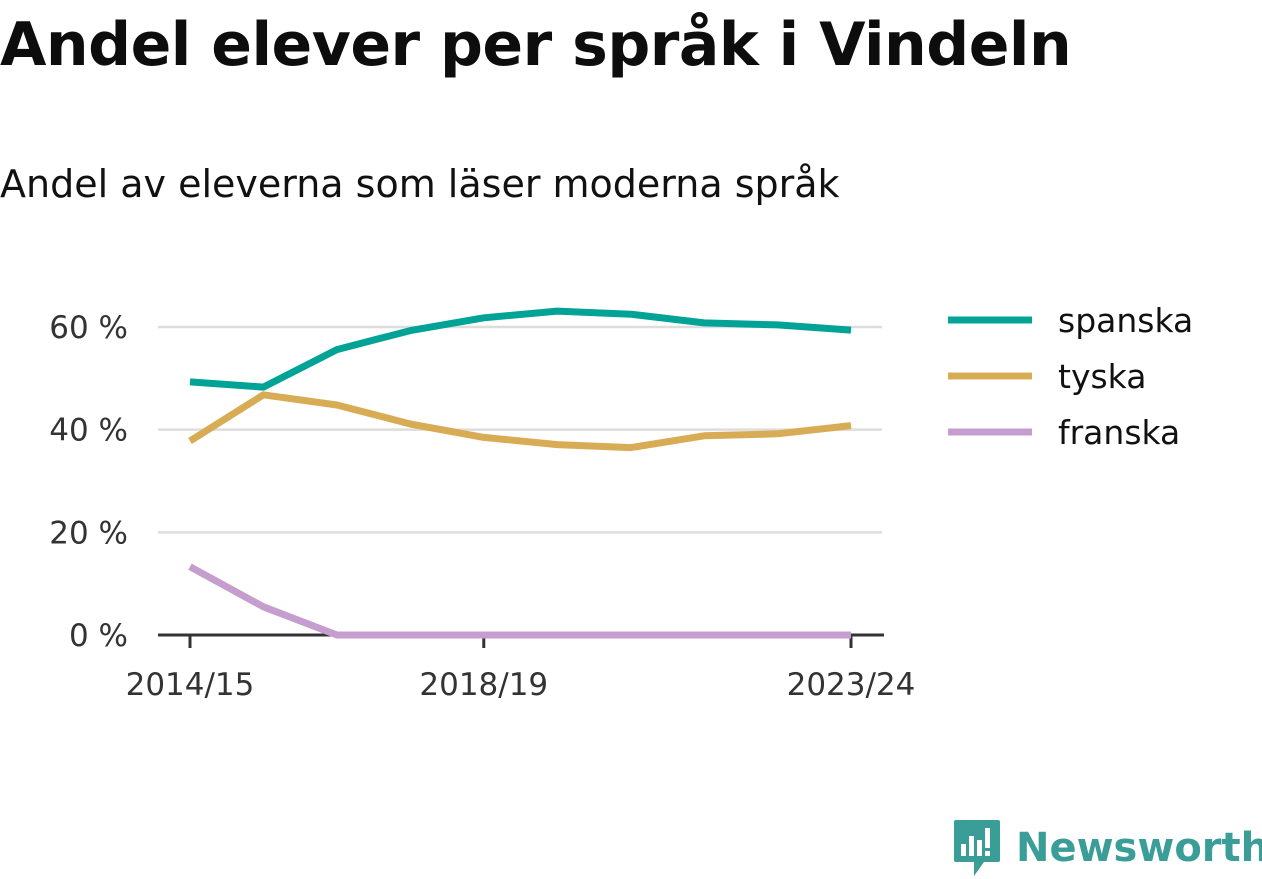 This screenshot has height=879, width=1262. Describe the element at coordinates (88, 431) in the screenshot. I see `y-tick-label: 40 %` at that location.